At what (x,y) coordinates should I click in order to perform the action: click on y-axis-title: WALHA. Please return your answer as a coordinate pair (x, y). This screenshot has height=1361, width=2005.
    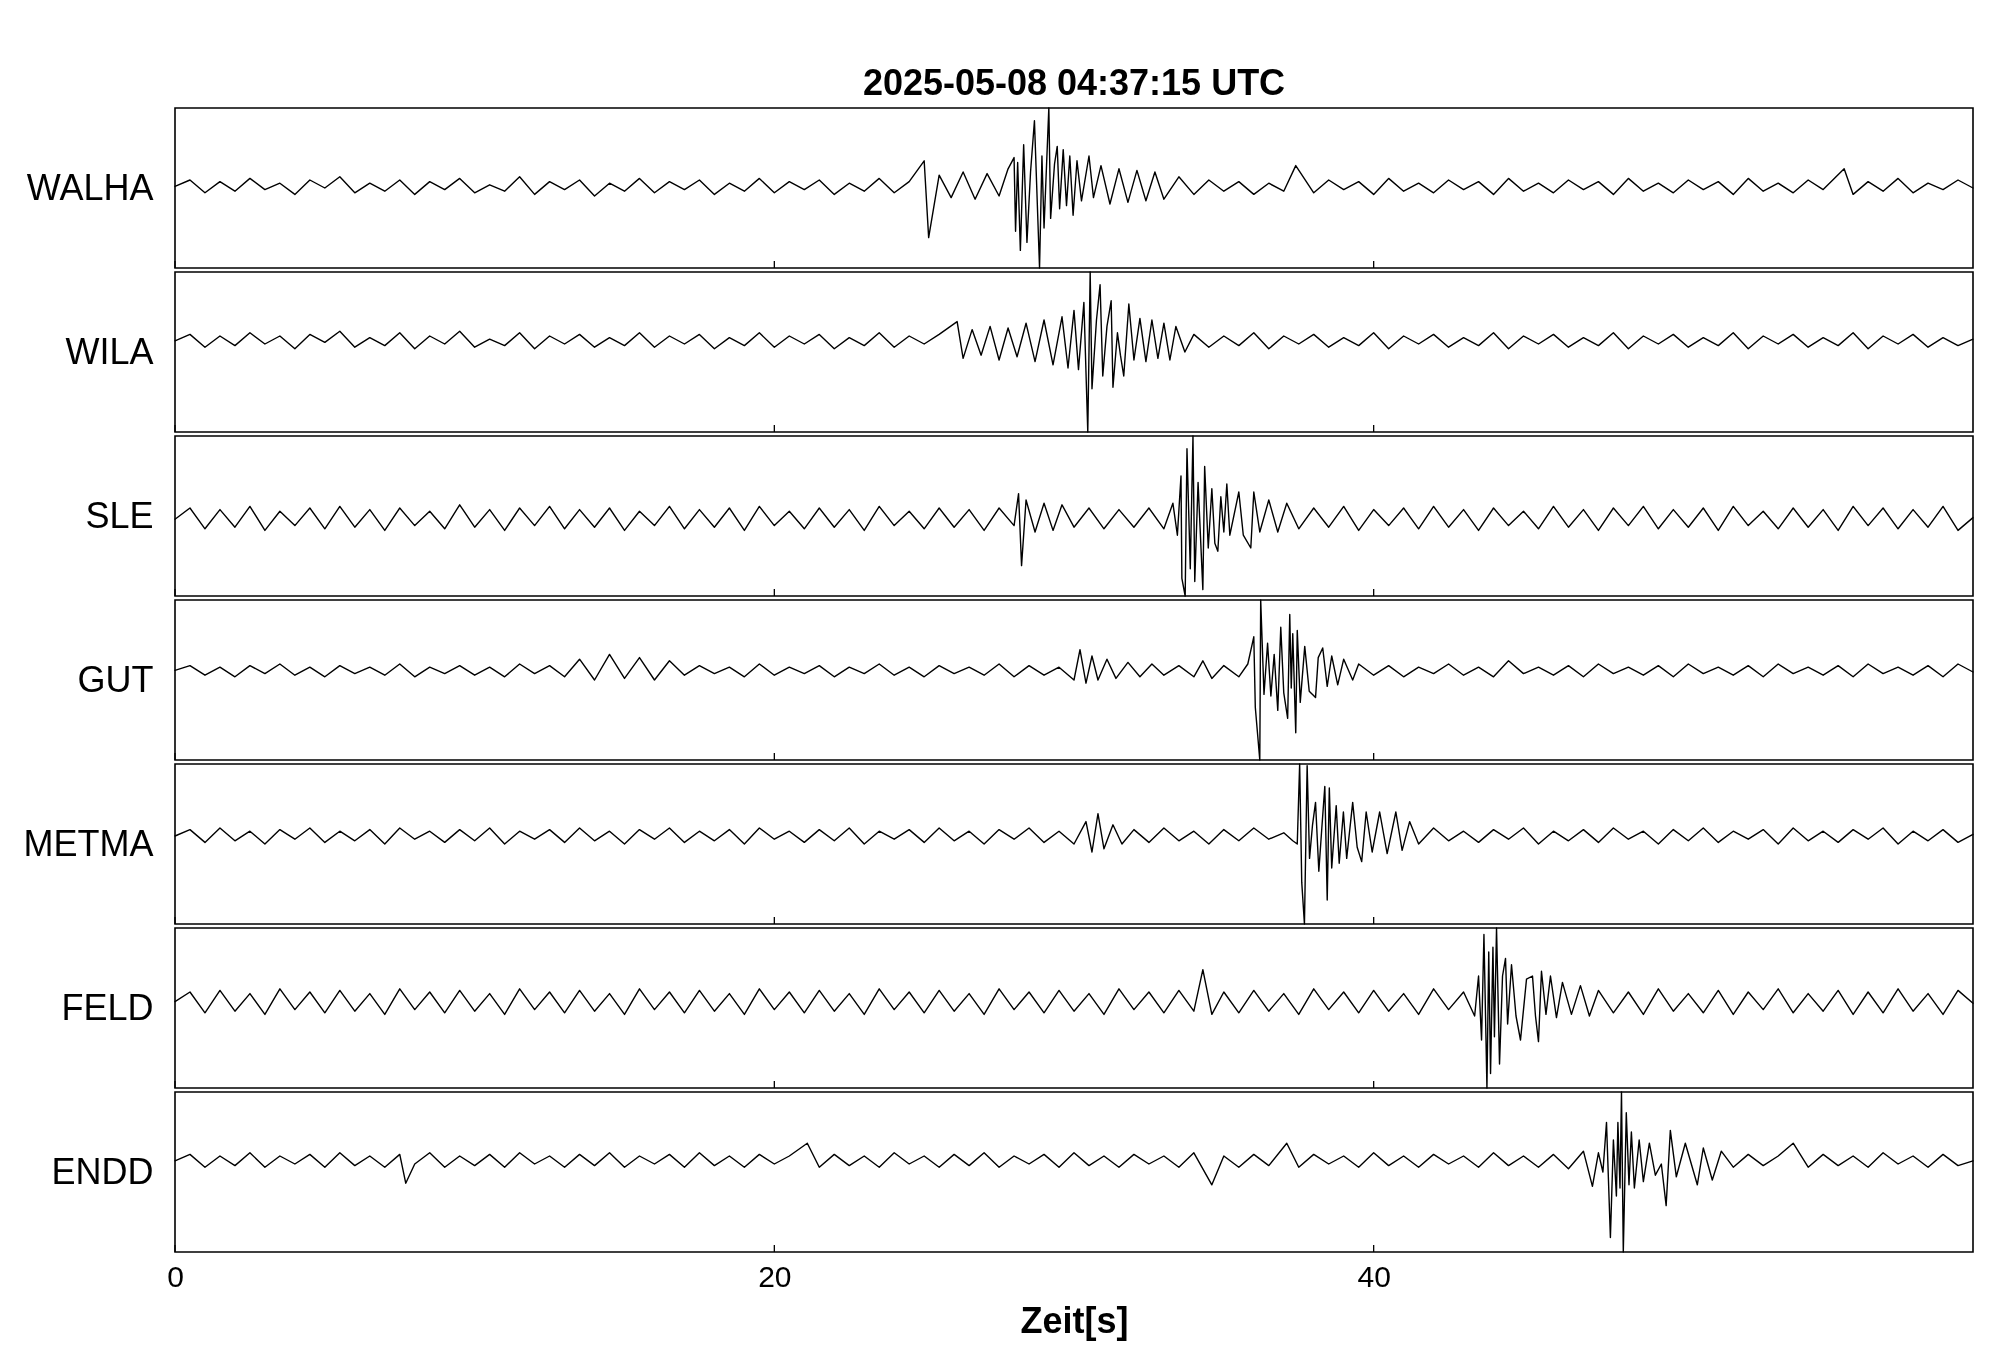
    Looking at the image, I should click on (90, 187).